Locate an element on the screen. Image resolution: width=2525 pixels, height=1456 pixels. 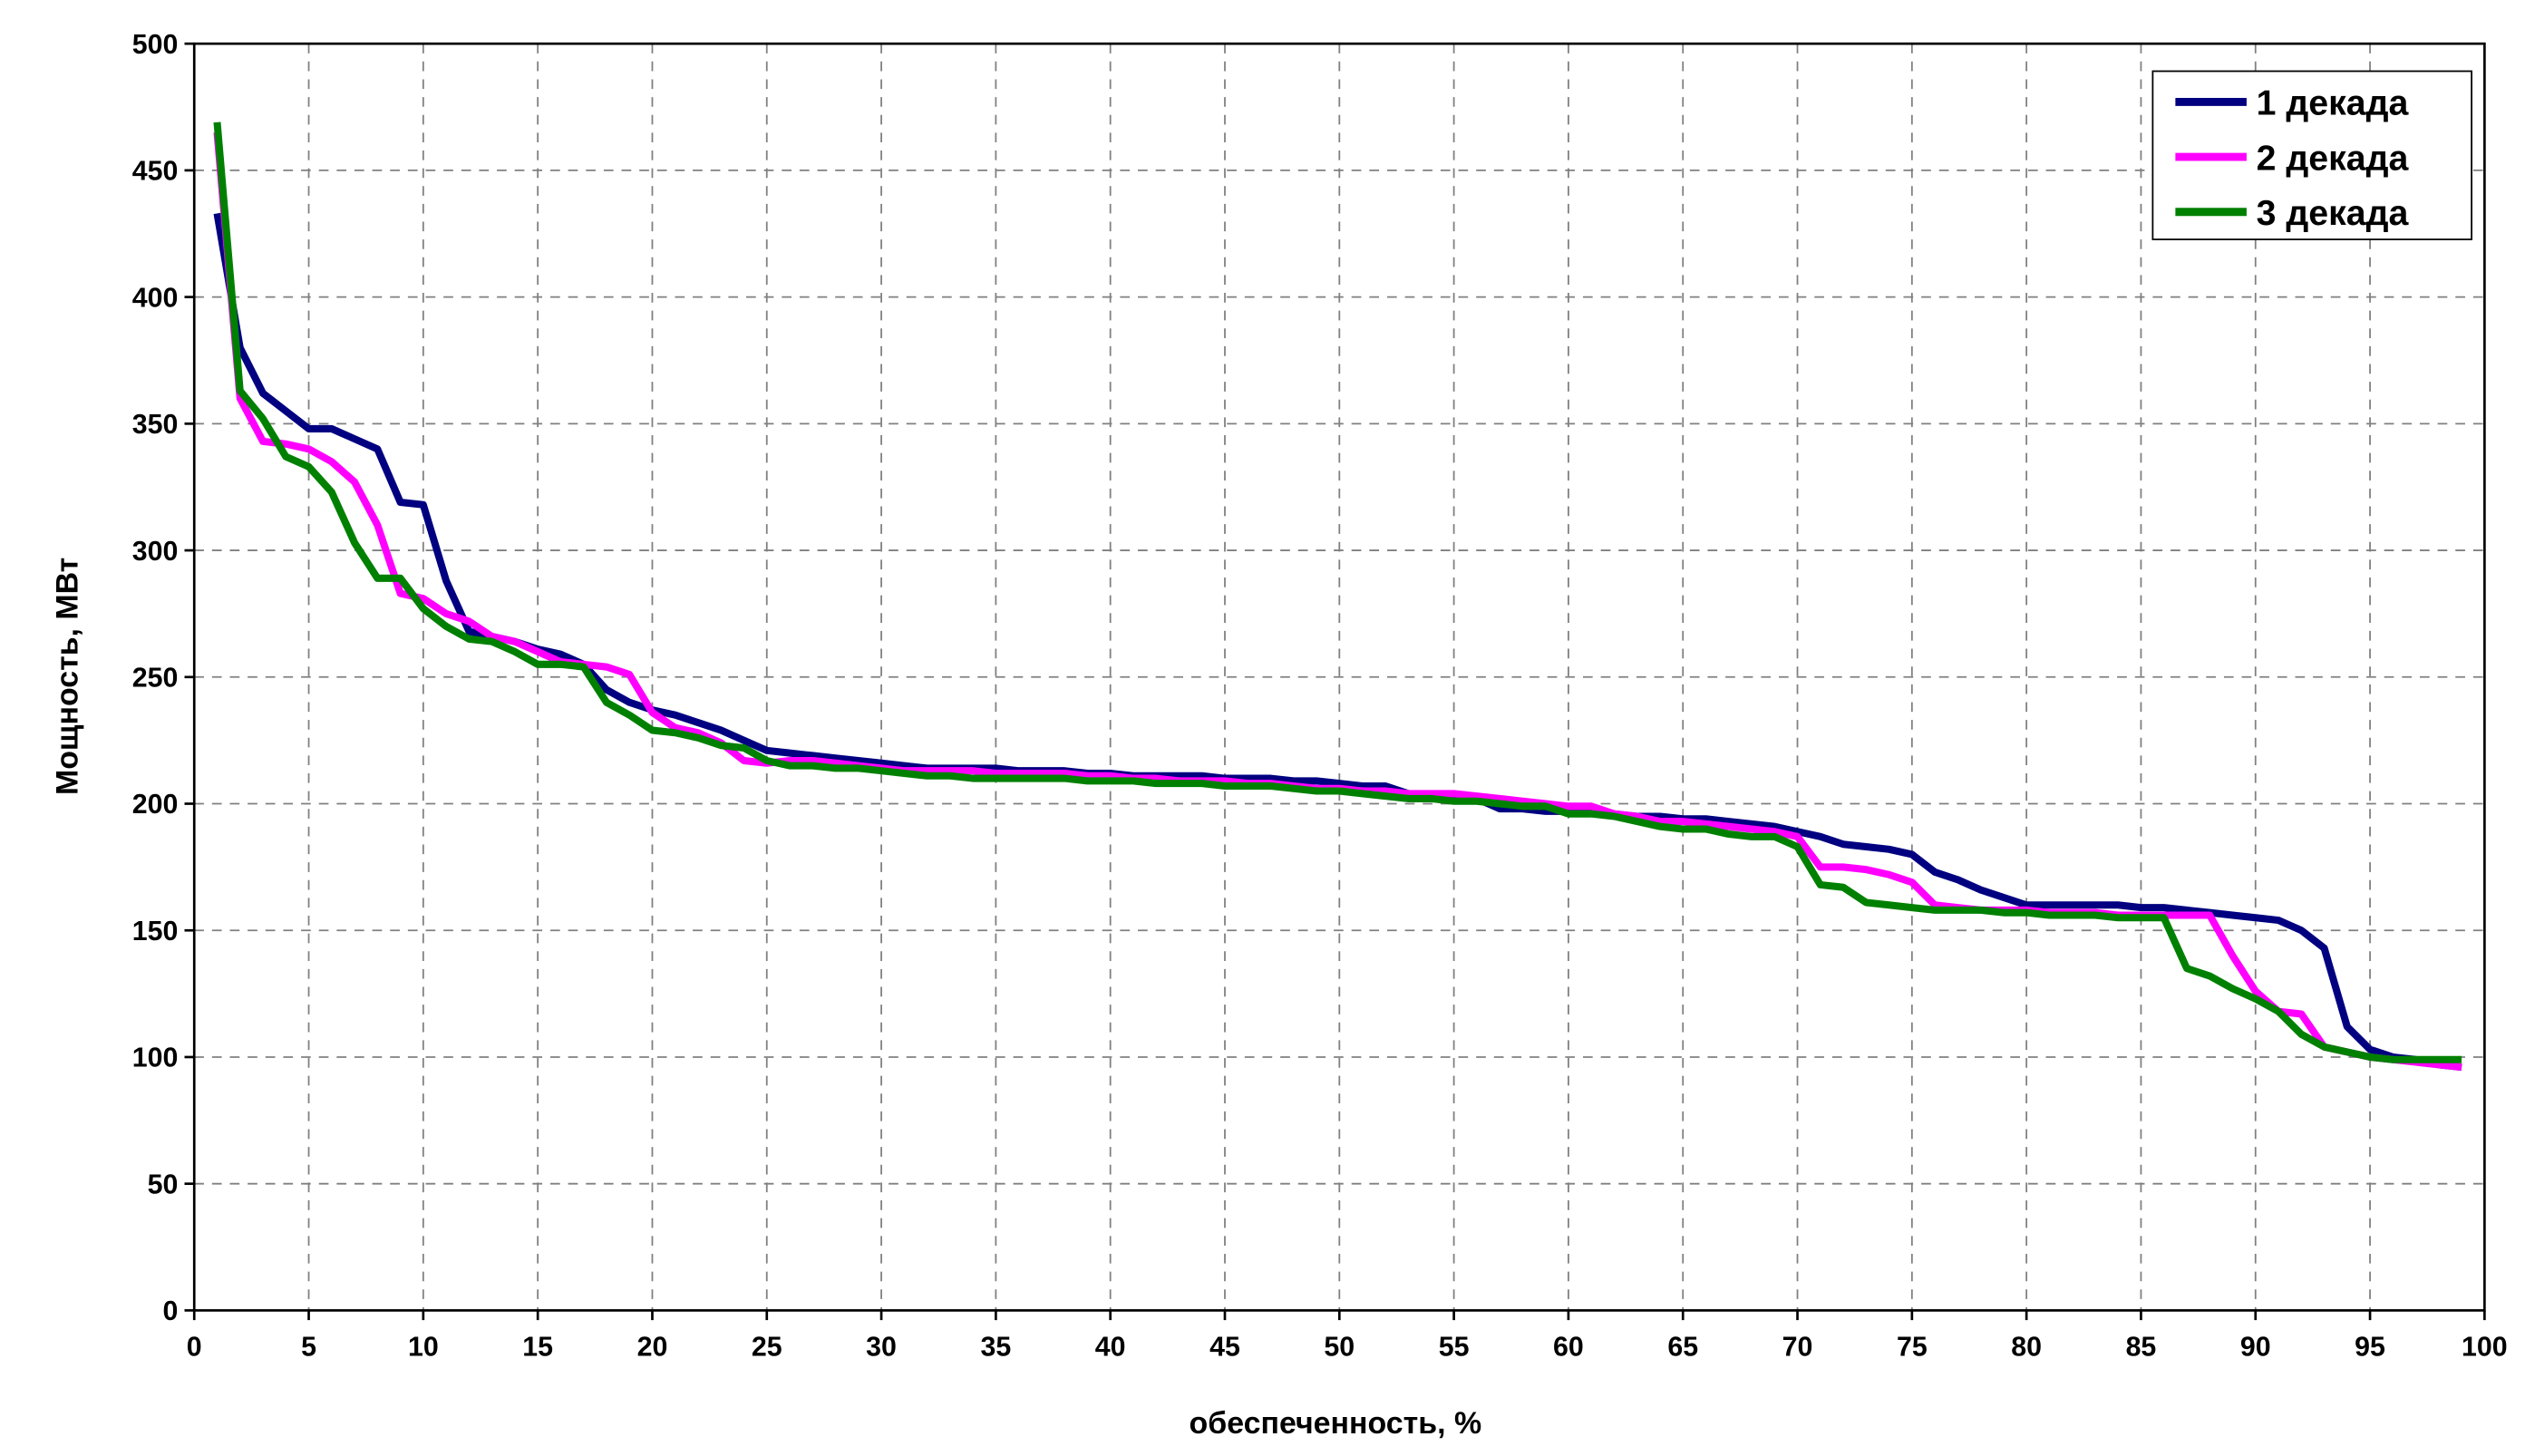
legend: 1 декада 2 декада 3 декада is located at coordinates (2312, 155).